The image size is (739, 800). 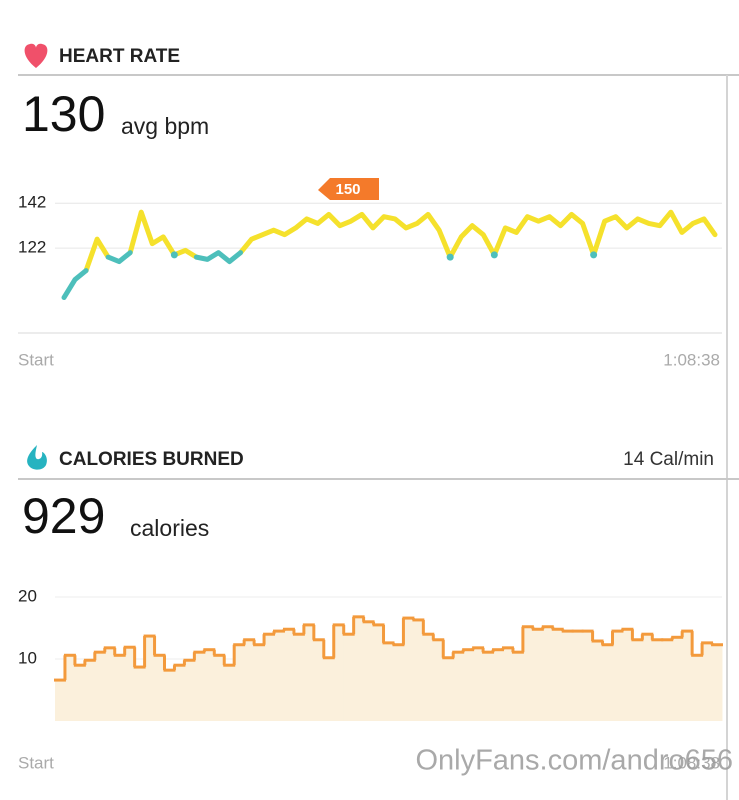 I want to click on y-tick-label: 10, so click(x=27, y=657).